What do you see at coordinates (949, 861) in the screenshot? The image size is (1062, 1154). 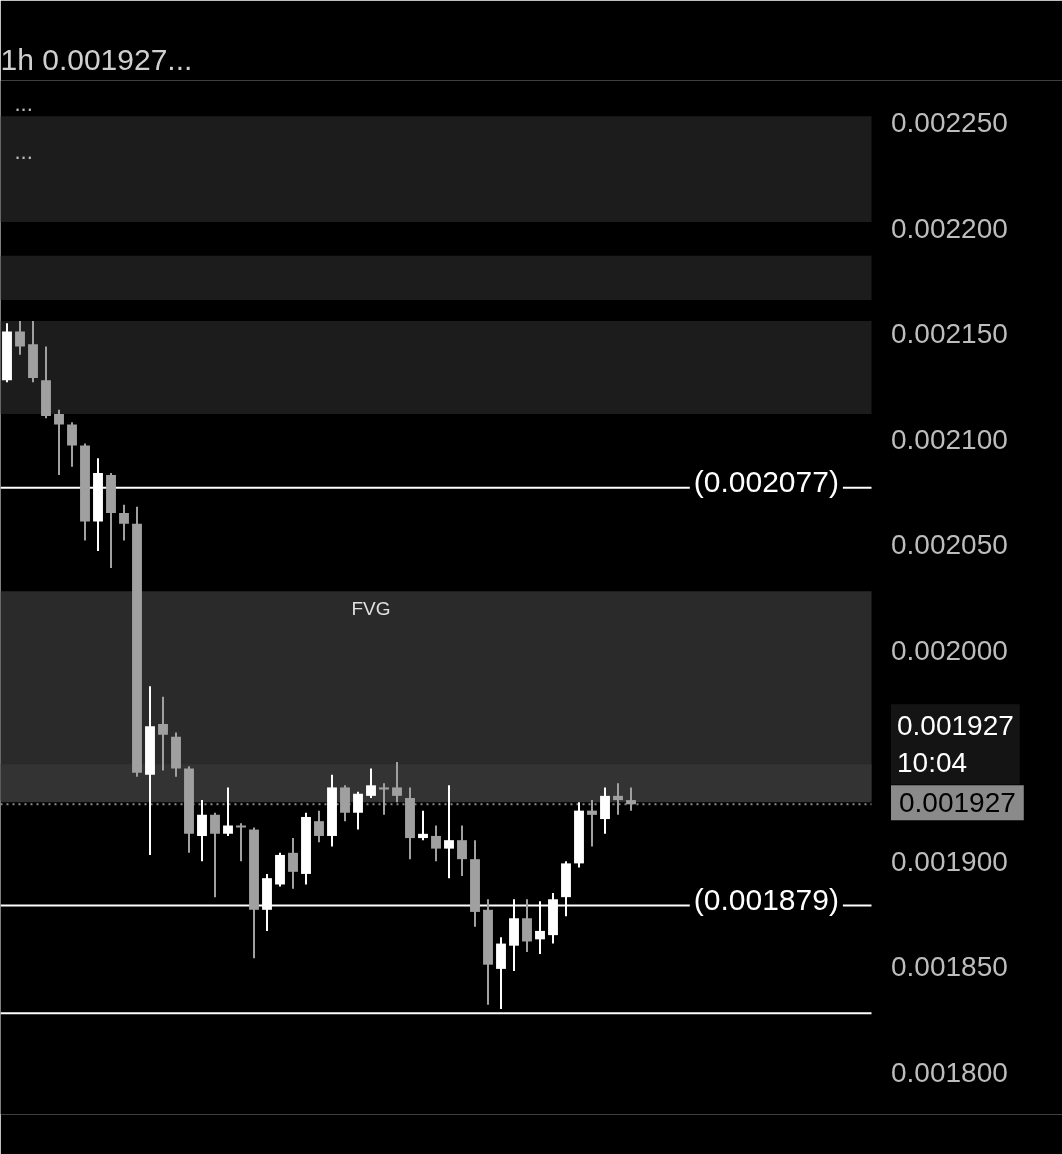 I see `y-tick-label: 0.001900` at bounding box center [949, 861].